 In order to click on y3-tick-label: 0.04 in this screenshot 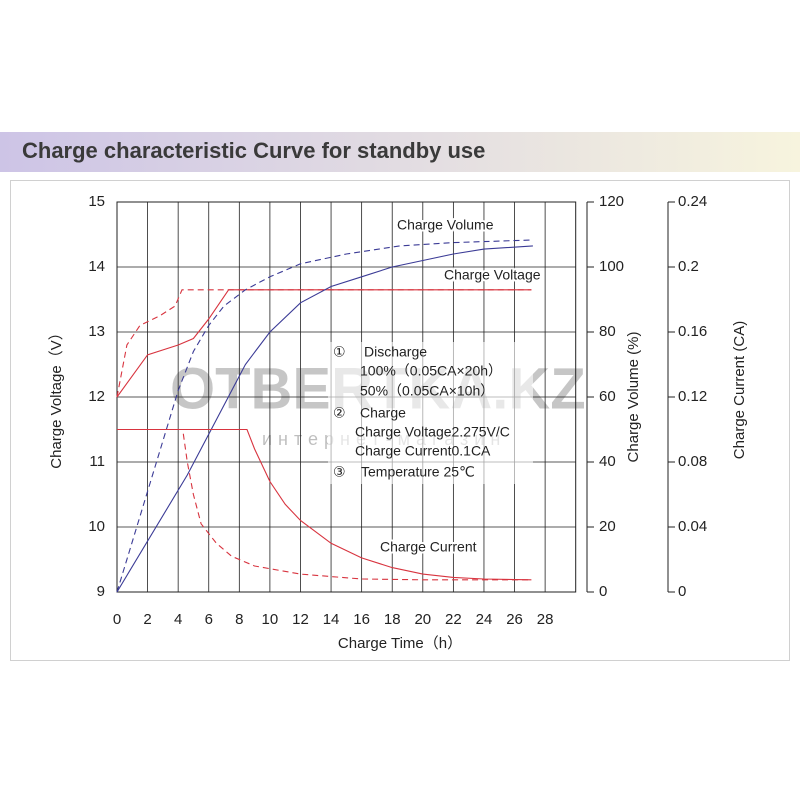, I will do `click(692, 526)`.